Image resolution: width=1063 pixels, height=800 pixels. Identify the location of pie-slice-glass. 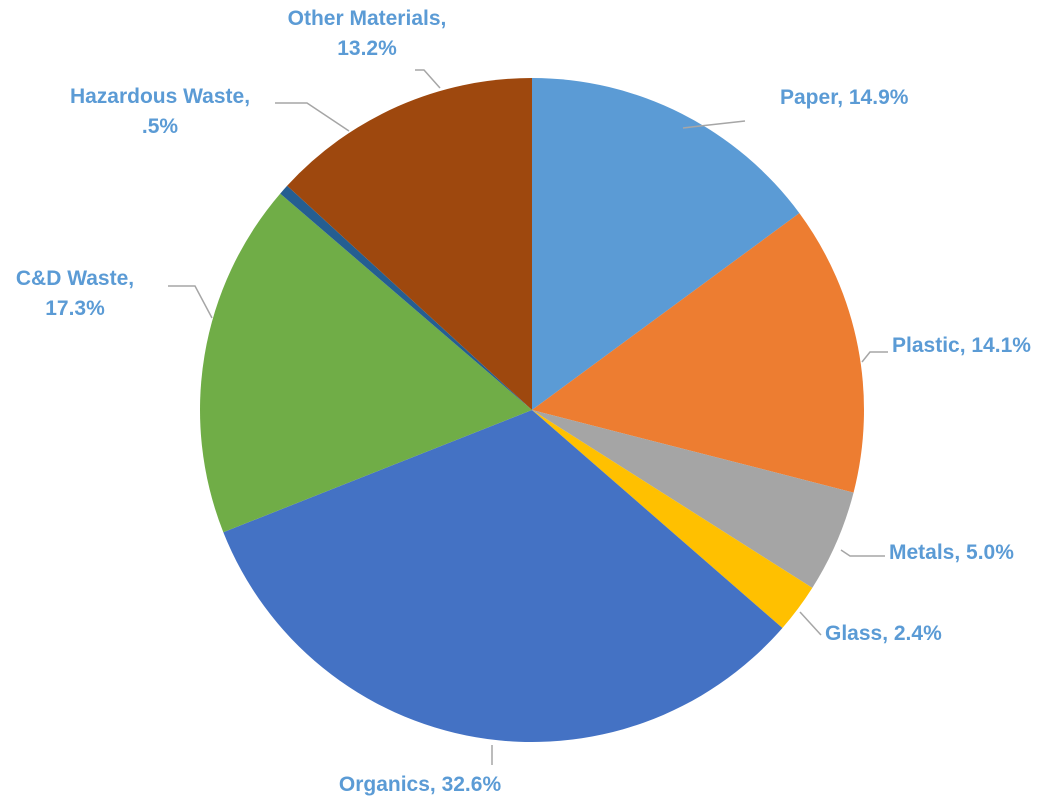
(672, 519).